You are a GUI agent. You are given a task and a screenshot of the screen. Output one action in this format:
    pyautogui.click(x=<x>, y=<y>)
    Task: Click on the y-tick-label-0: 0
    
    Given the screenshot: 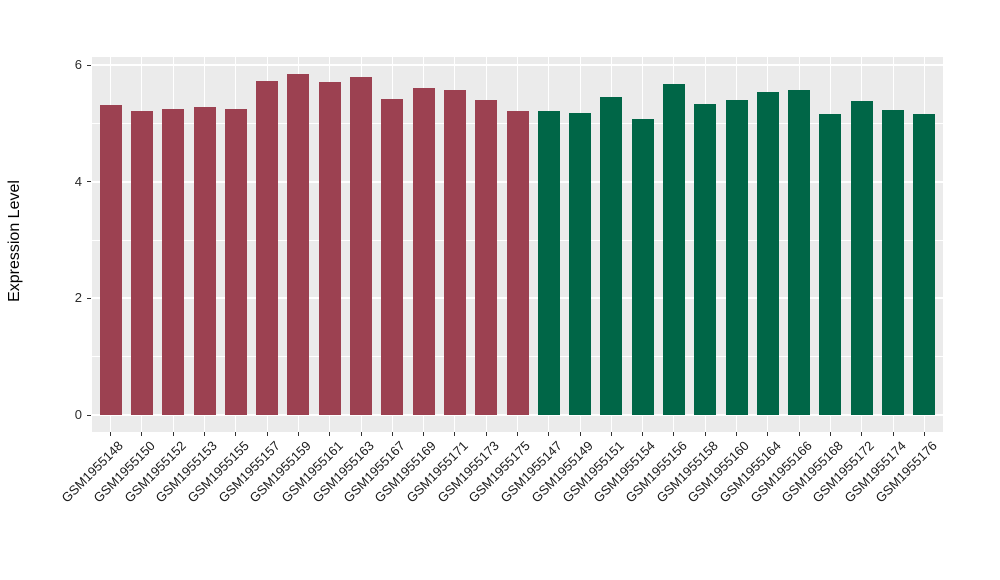 What is the action you would take?
    pyautogui.click(x=78, y=414)
    